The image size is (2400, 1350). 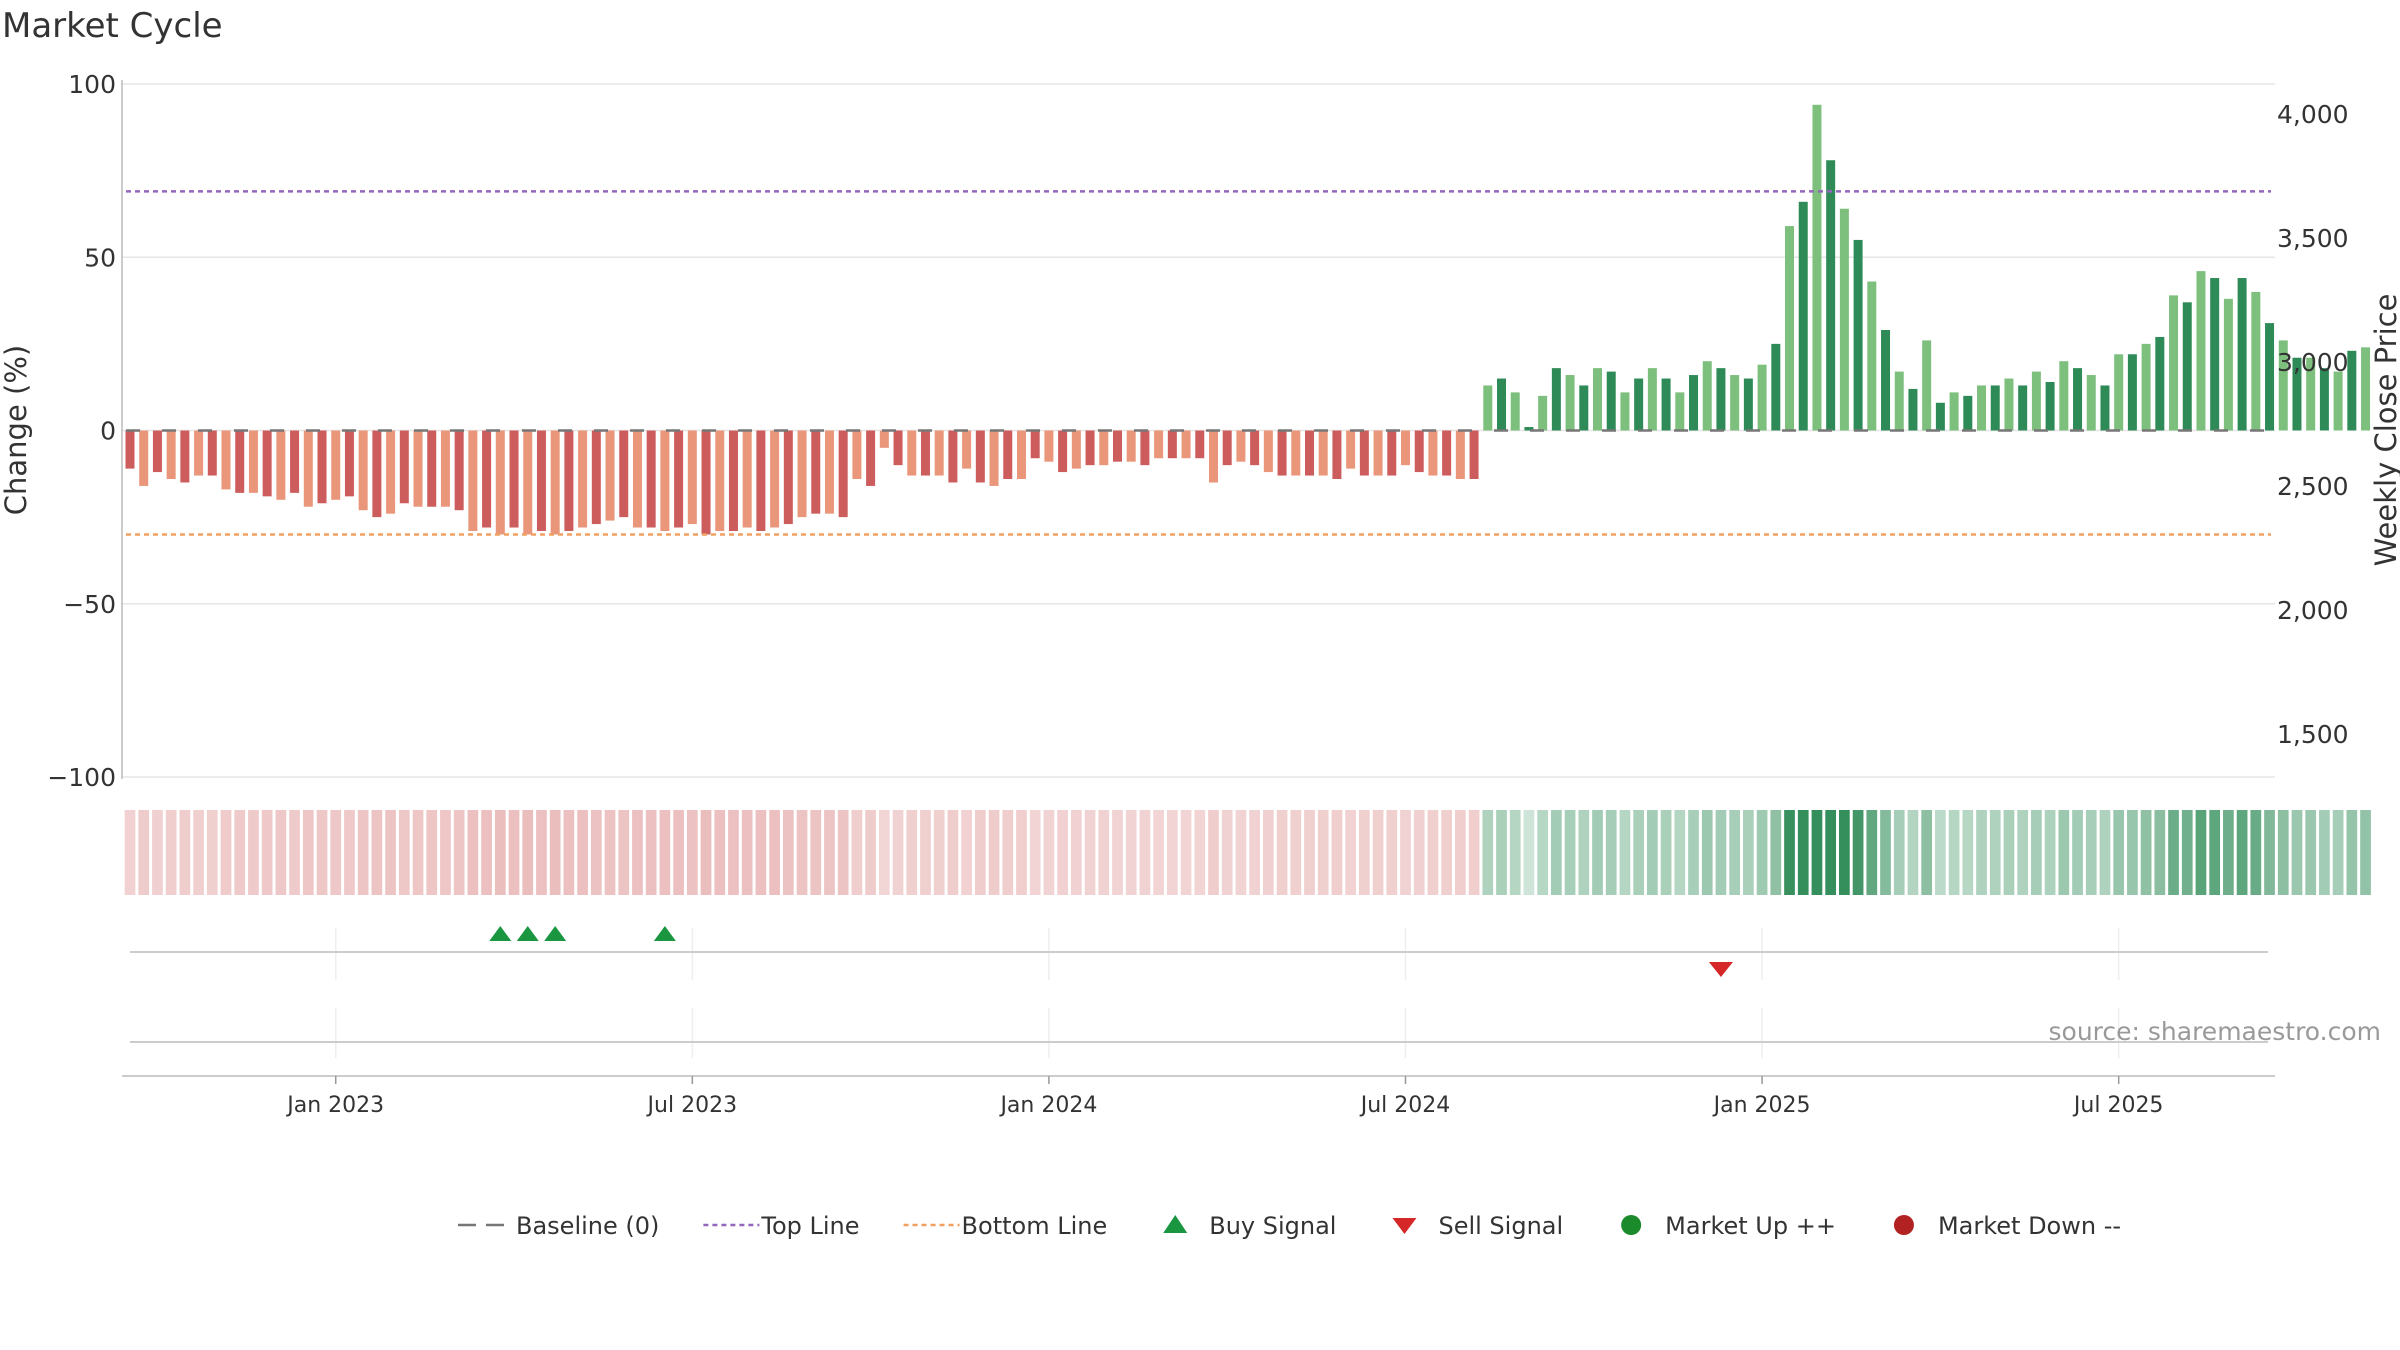 I want to click on legend-label: Buy Signal, so click(x=1272, y=1226).